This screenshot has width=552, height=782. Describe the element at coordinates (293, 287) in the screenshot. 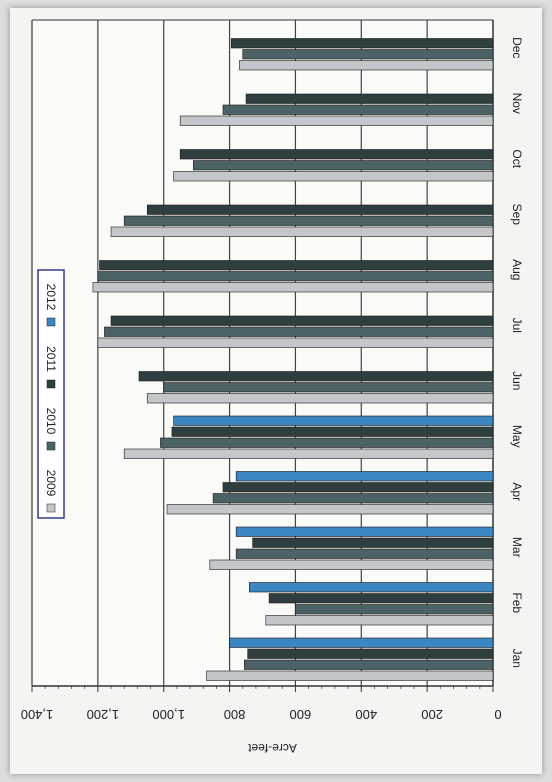

I see `bar-aug-2009` at that location.